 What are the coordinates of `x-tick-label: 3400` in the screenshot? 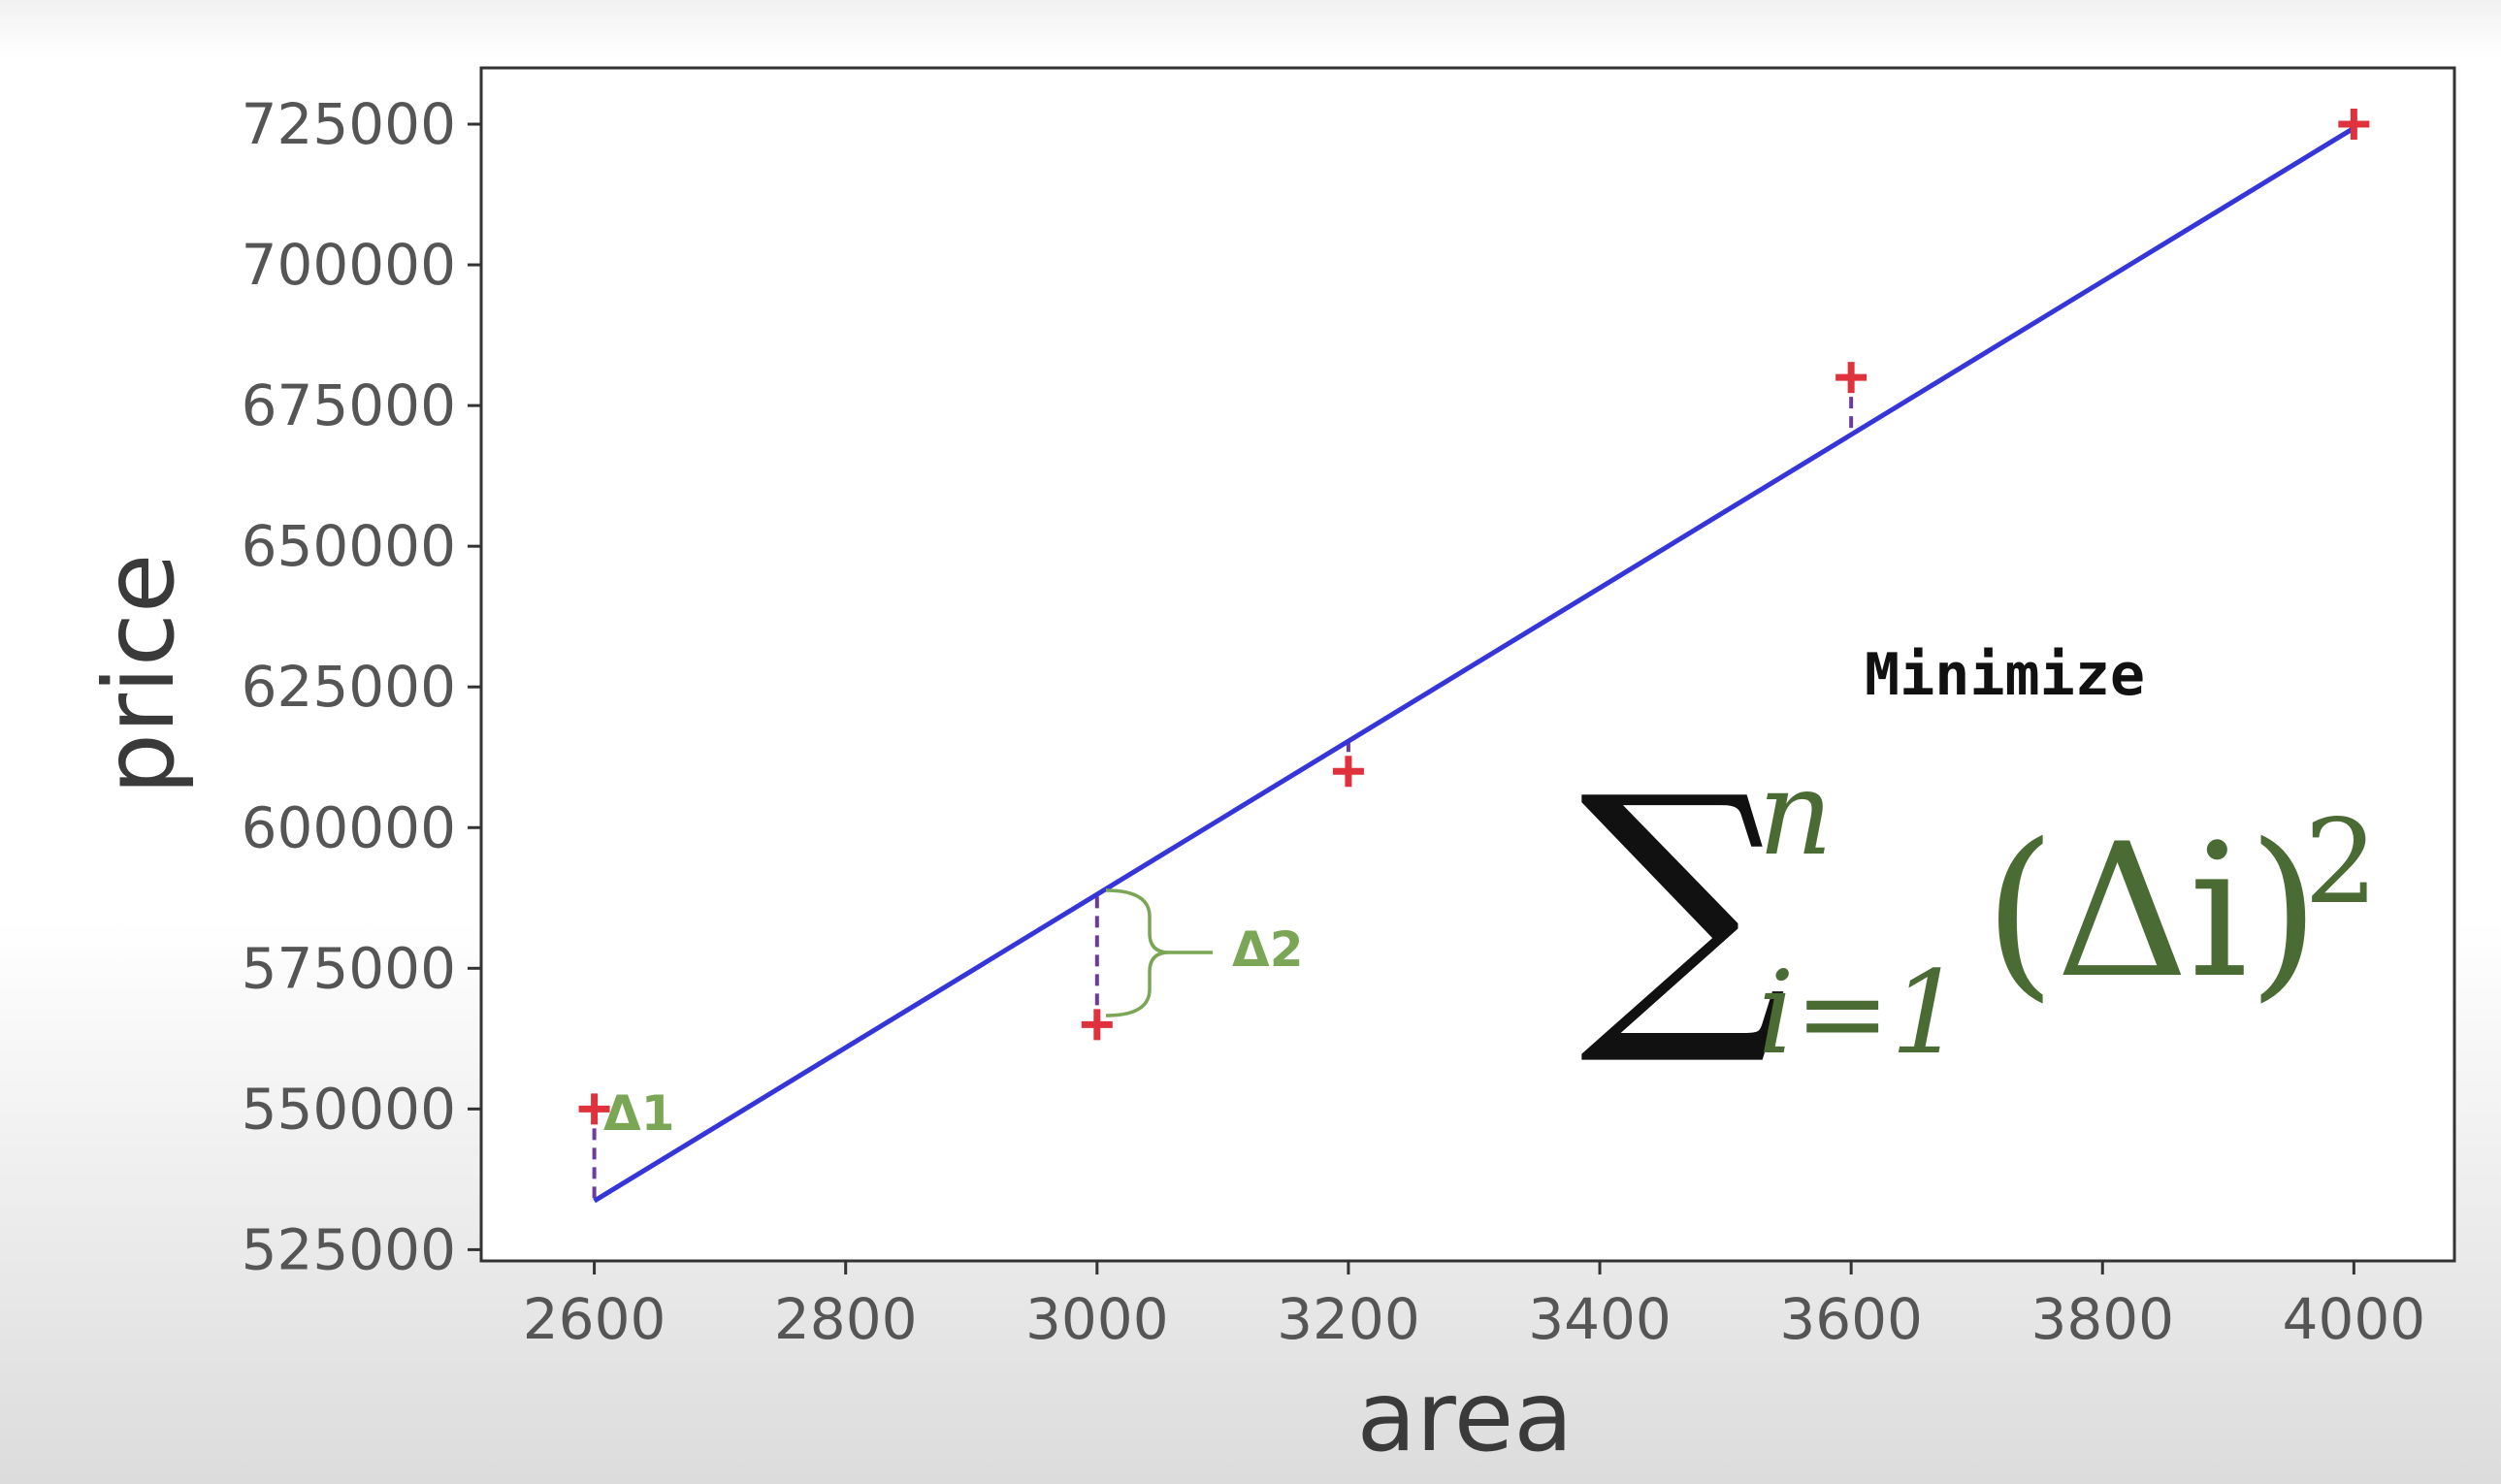 It's located at (1600, 1319).